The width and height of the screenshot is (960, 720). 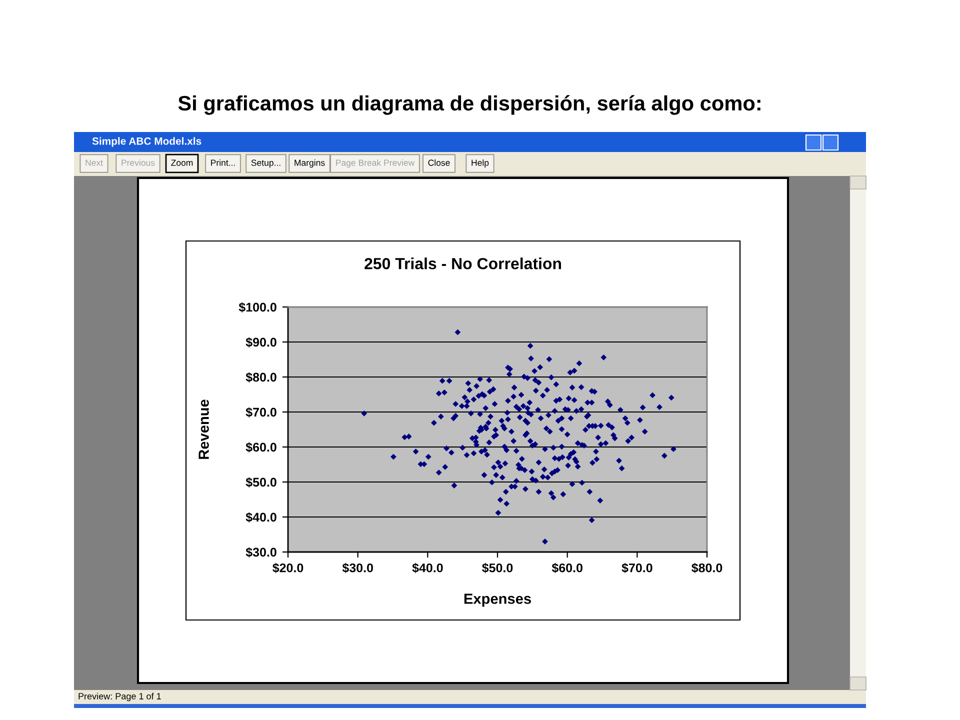 What do you see at coordinates (261, 517) in the screenshot?
I see `y-tick-label: $40.0` at bounding box center [261, 517].